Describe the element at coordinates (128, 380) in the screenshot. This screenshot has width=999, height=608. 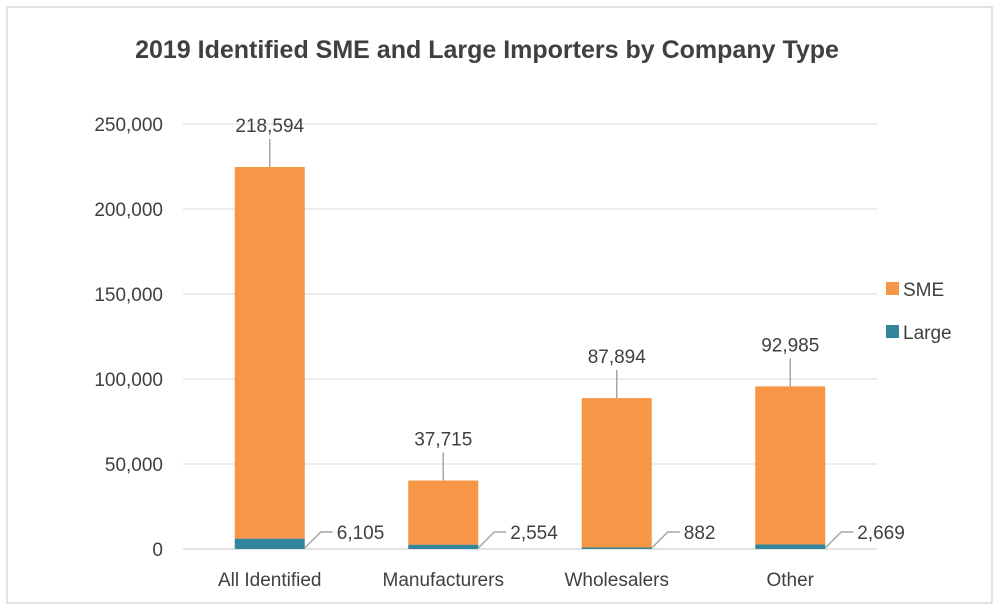
I see `y-tick-label: 100,000` at that location.